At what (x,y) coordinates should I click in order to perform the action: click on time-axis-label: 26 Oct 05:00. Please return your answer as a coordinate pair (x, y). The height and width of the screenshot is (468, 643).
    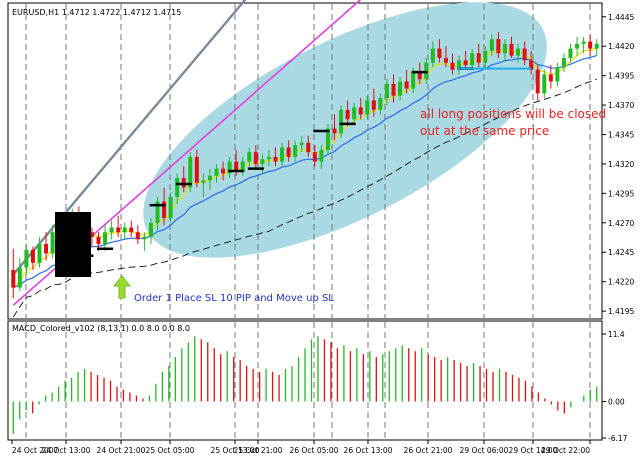
    Looking at the image, I should click on (314, 450).